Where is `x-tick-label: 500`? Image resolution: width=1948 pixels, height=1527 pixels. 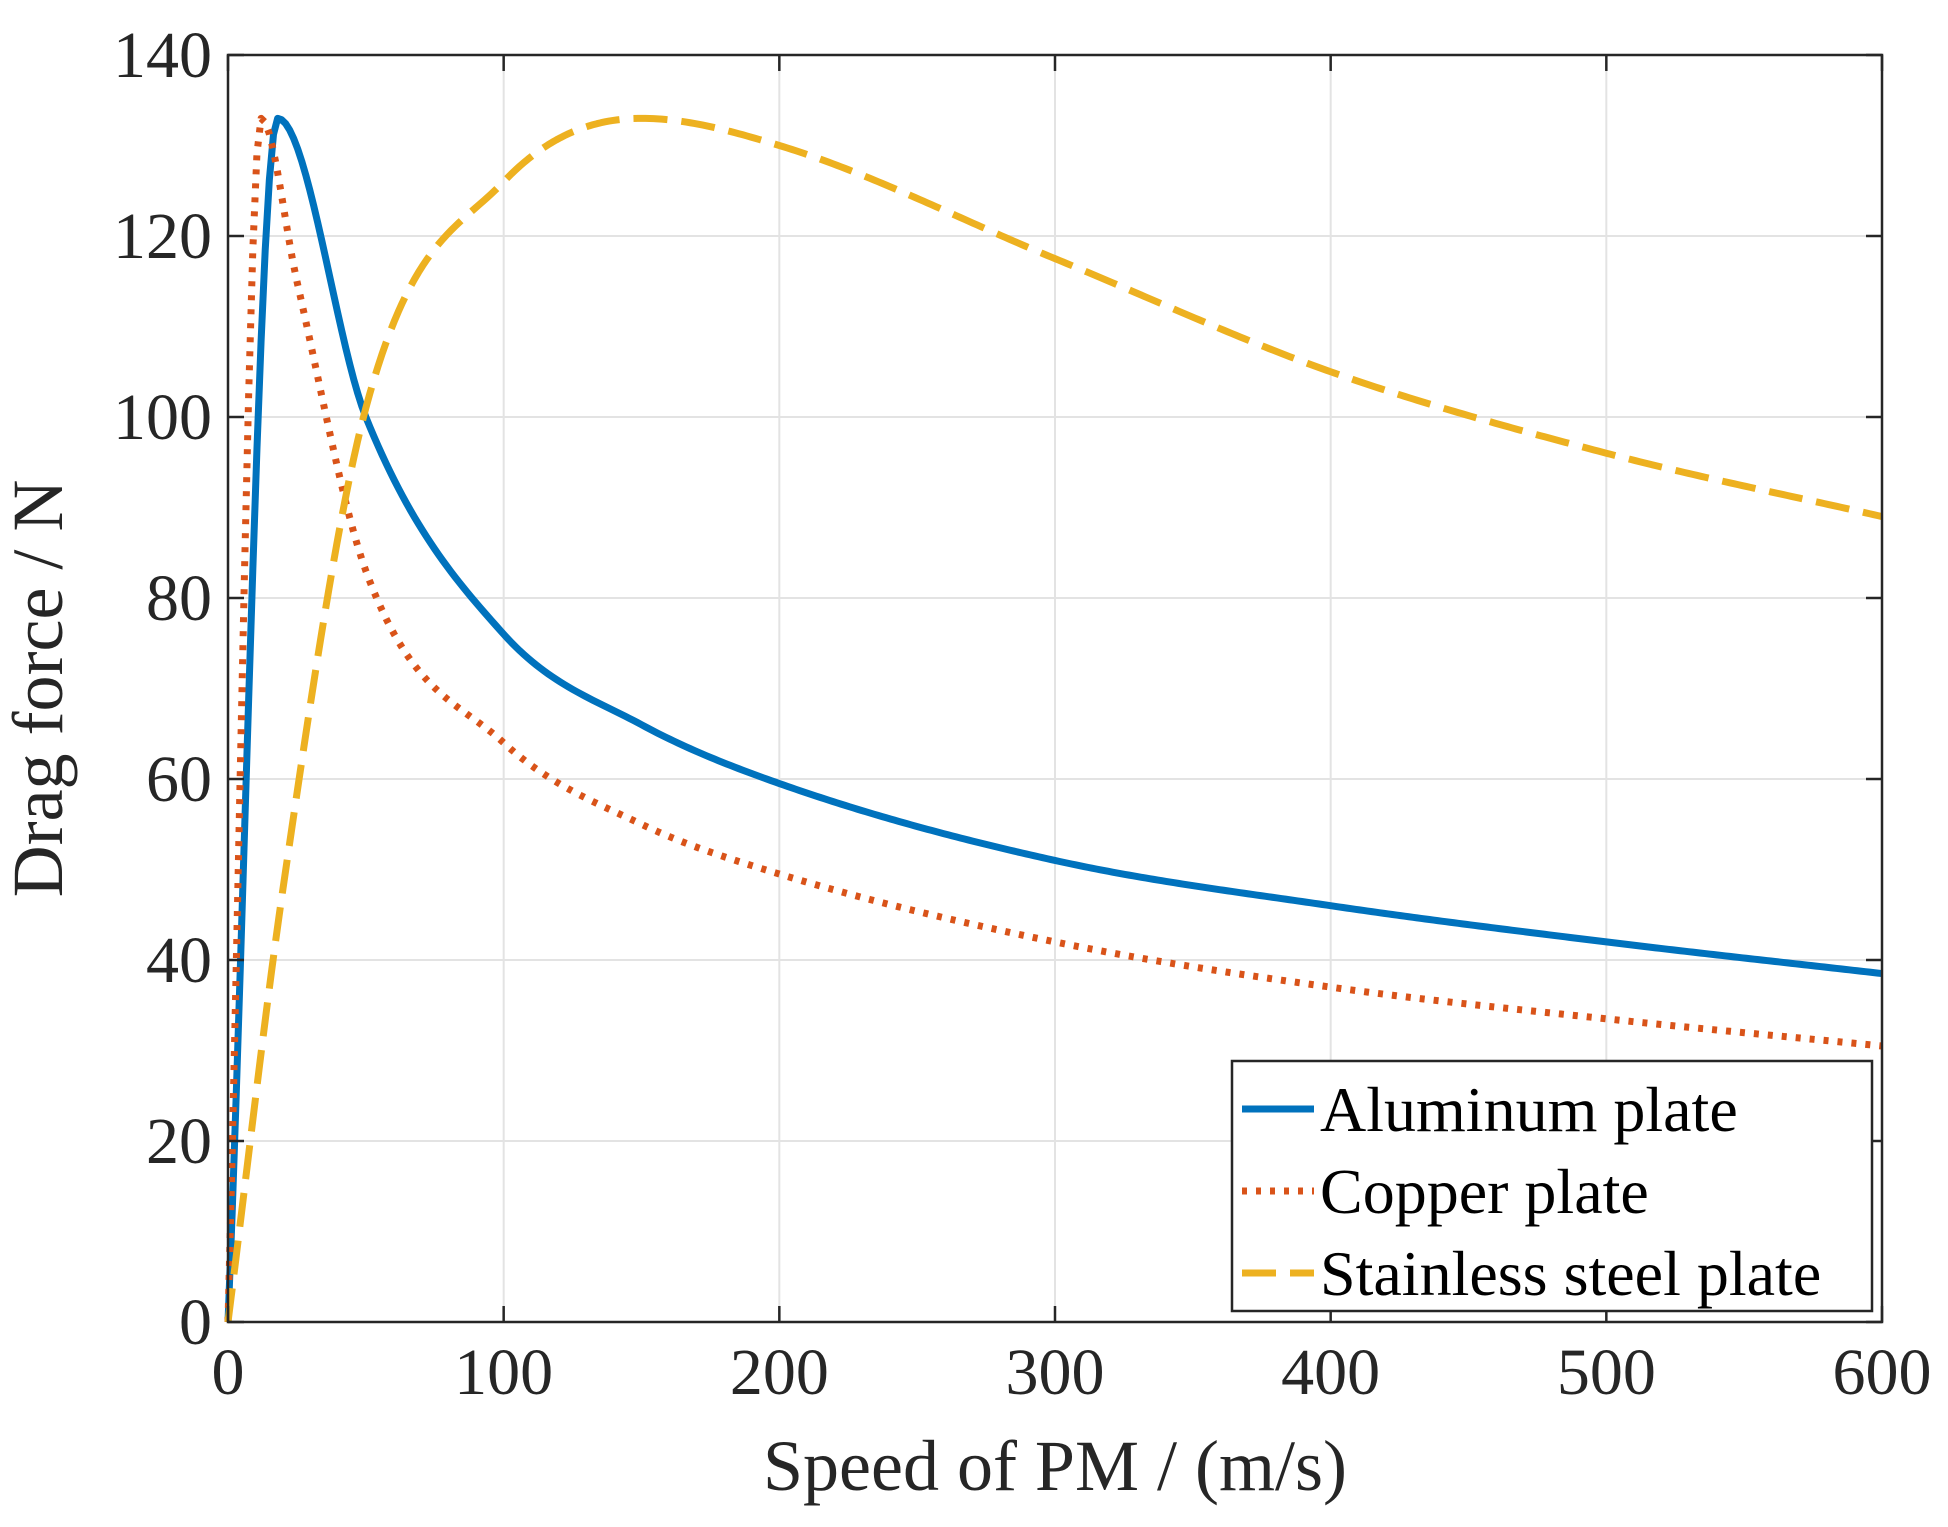 x-tick-label: 500 is located at coordinates (1606, 1372).